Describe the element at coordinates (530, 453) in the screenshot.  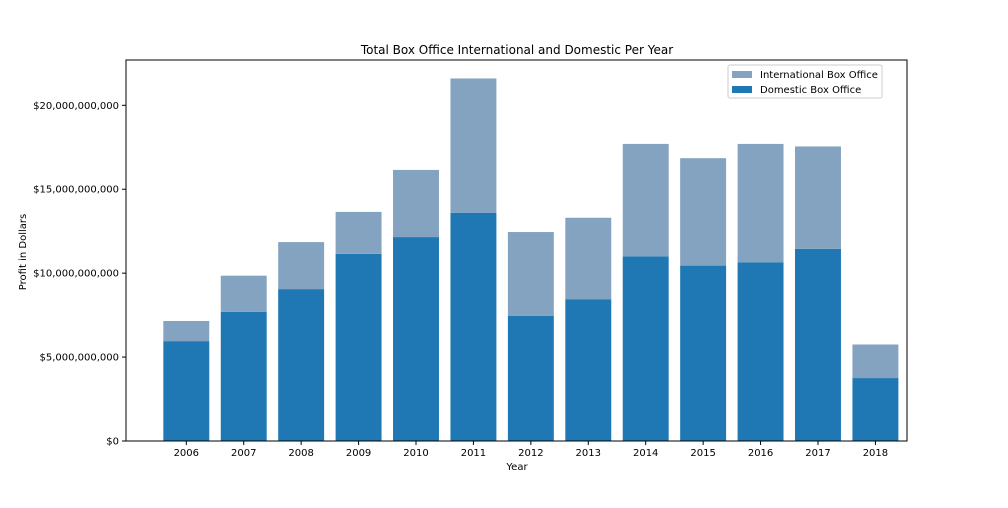
I see `x-tick-label-2012: 2012` at that location.